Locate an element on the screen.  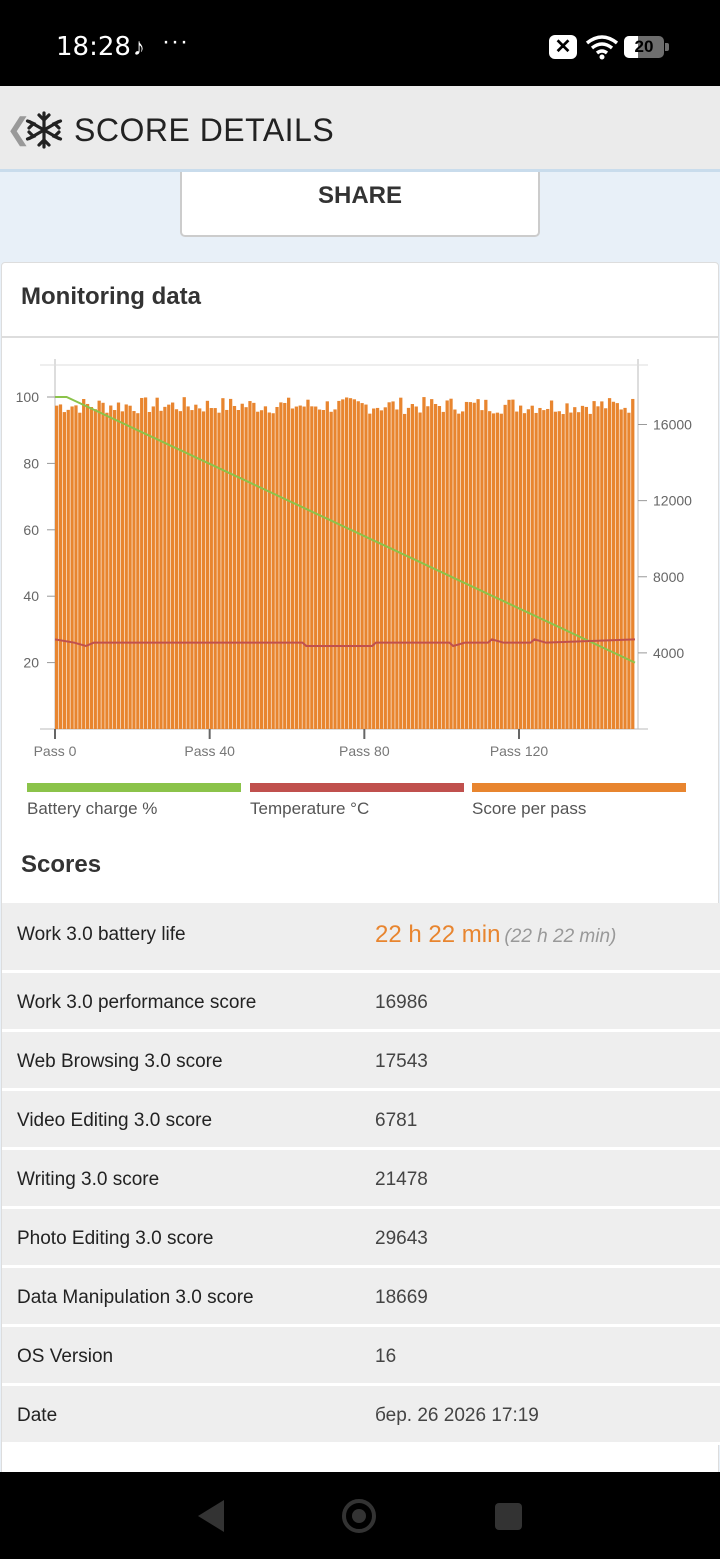
table-row: Web Browsing 3.0 score 17543 is located at coordinates (361, 1061).